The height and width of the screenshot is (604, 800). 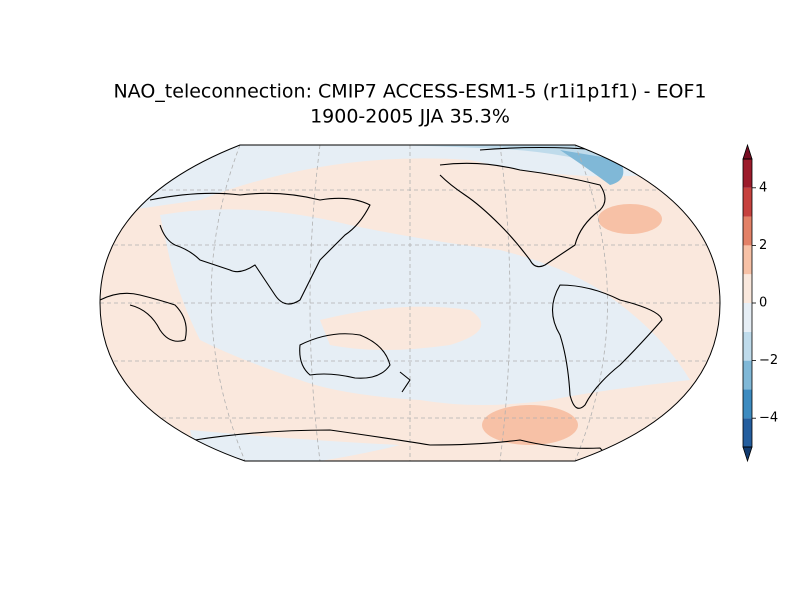 I want to click on colorbar-tick-label: 2, so click(x=763, y=245).